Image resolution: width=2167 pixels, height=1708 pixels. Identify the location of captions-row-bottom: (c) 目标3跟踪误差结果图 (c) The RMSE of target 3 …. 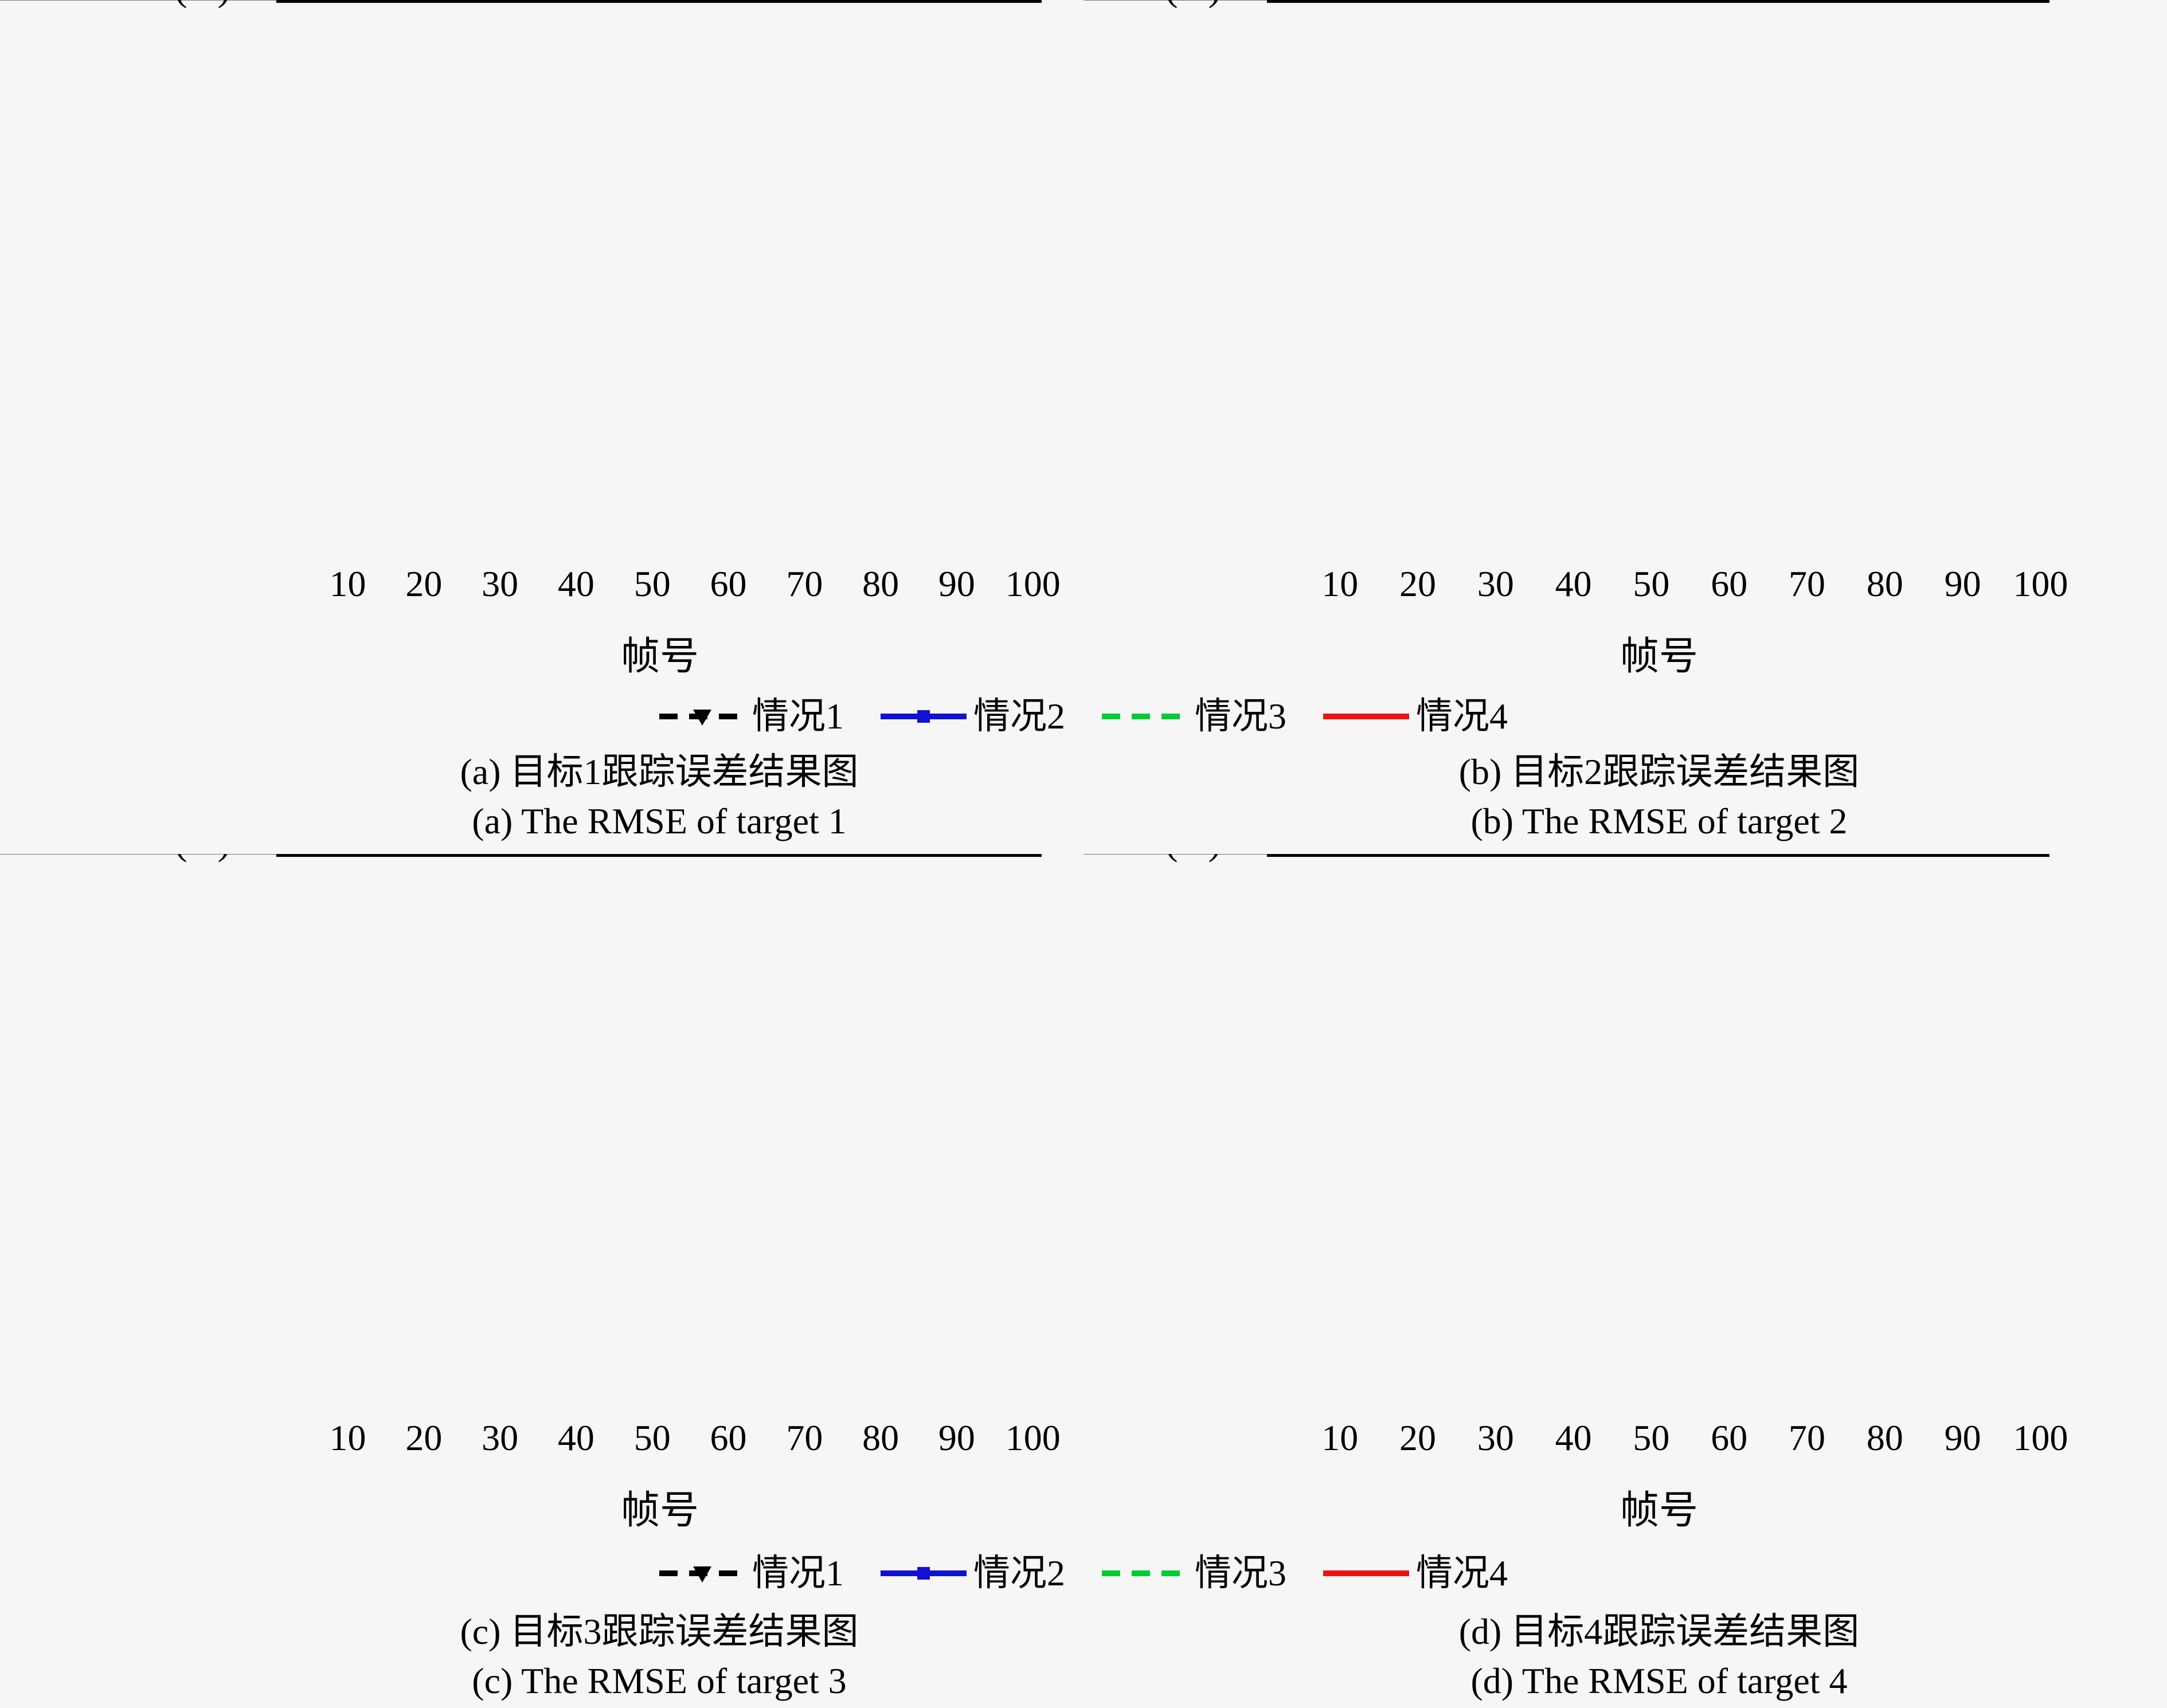
(1083, 1653).